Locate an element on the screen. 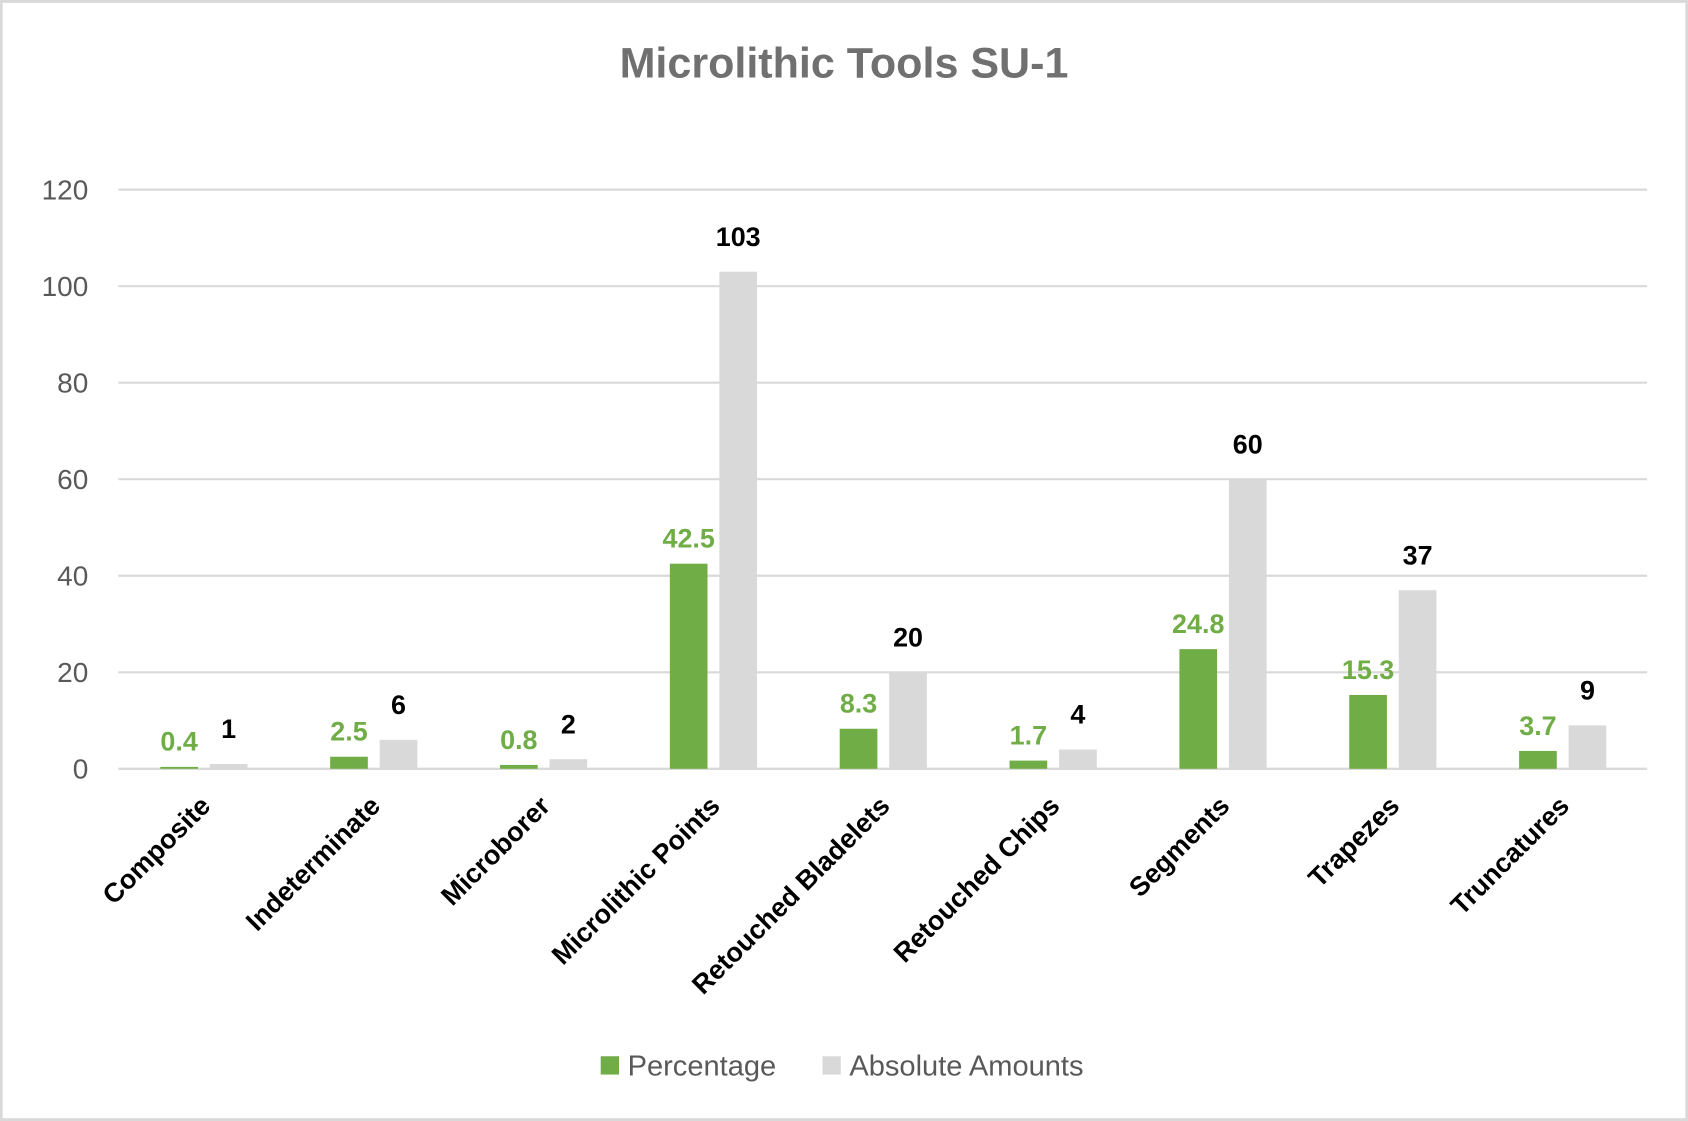  legend: Percentage Absolute Amounts is located at coordinates (842, 1067).